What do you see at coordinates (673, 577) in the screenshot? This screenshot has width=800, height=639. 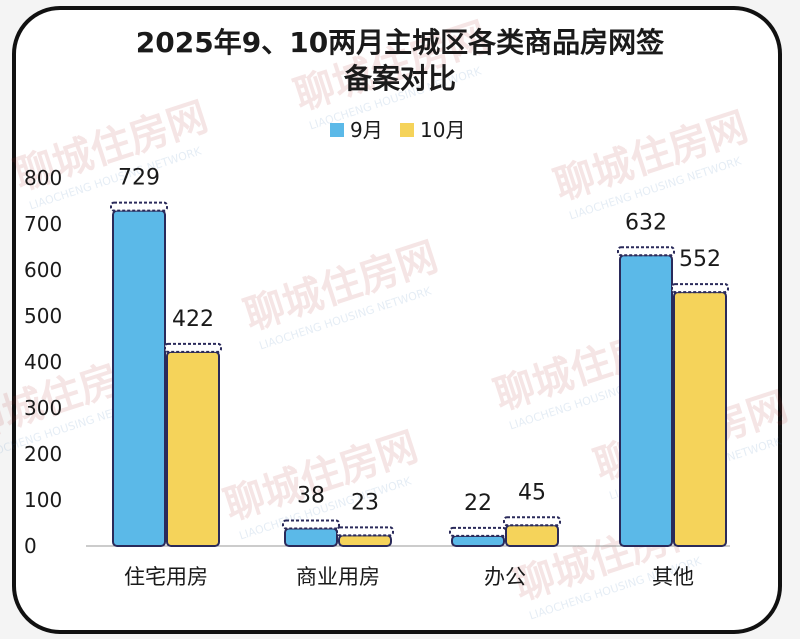 I see `category-label: 其他` at bounding box center [673, 577].